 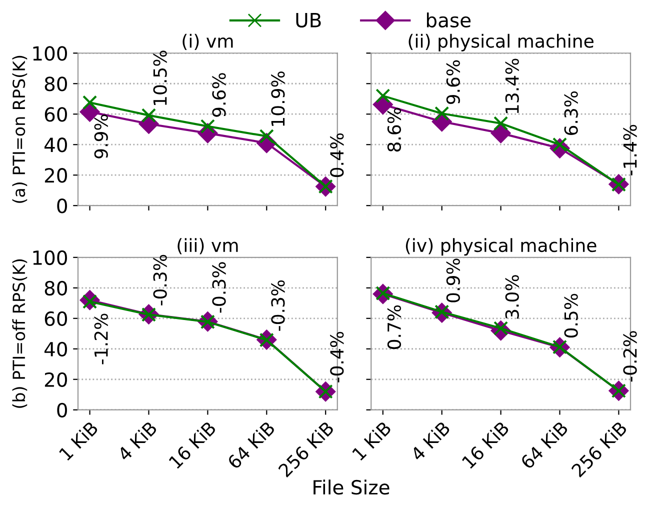 What do you see at coordinates (512, 86) in the screenshot?
I see `annotation: 13.4%` at bounding box center [512, 86].